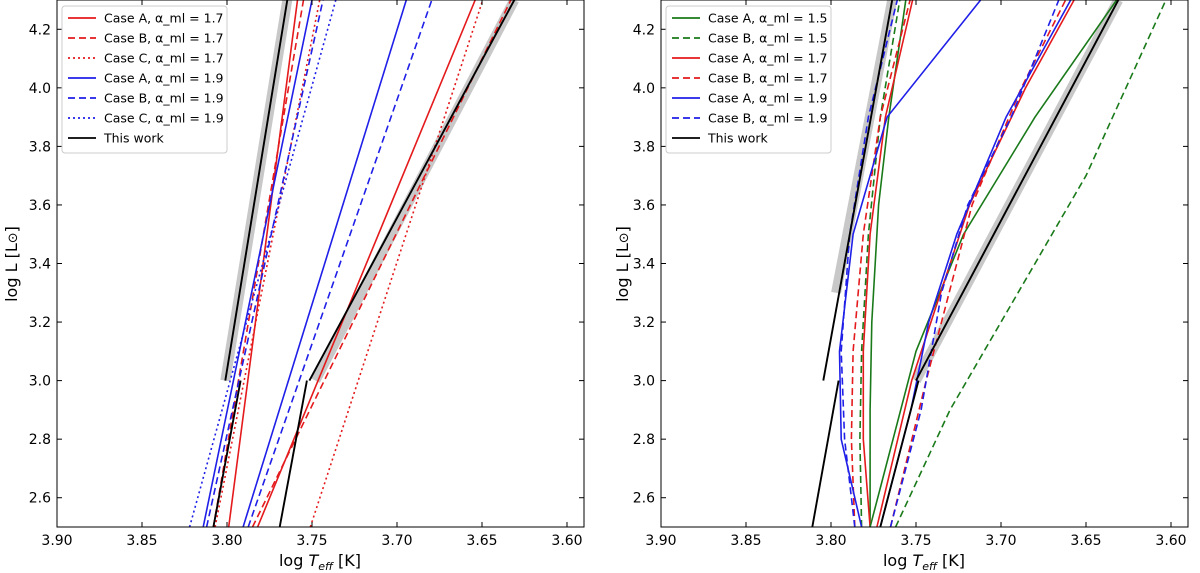 This screenshot has width=1200, height=573. What do you see at coordinates (11, 264) in the screenshot?
I see `left-y-axis-label: log L [L⊙]` at bounding box center [11, 264].